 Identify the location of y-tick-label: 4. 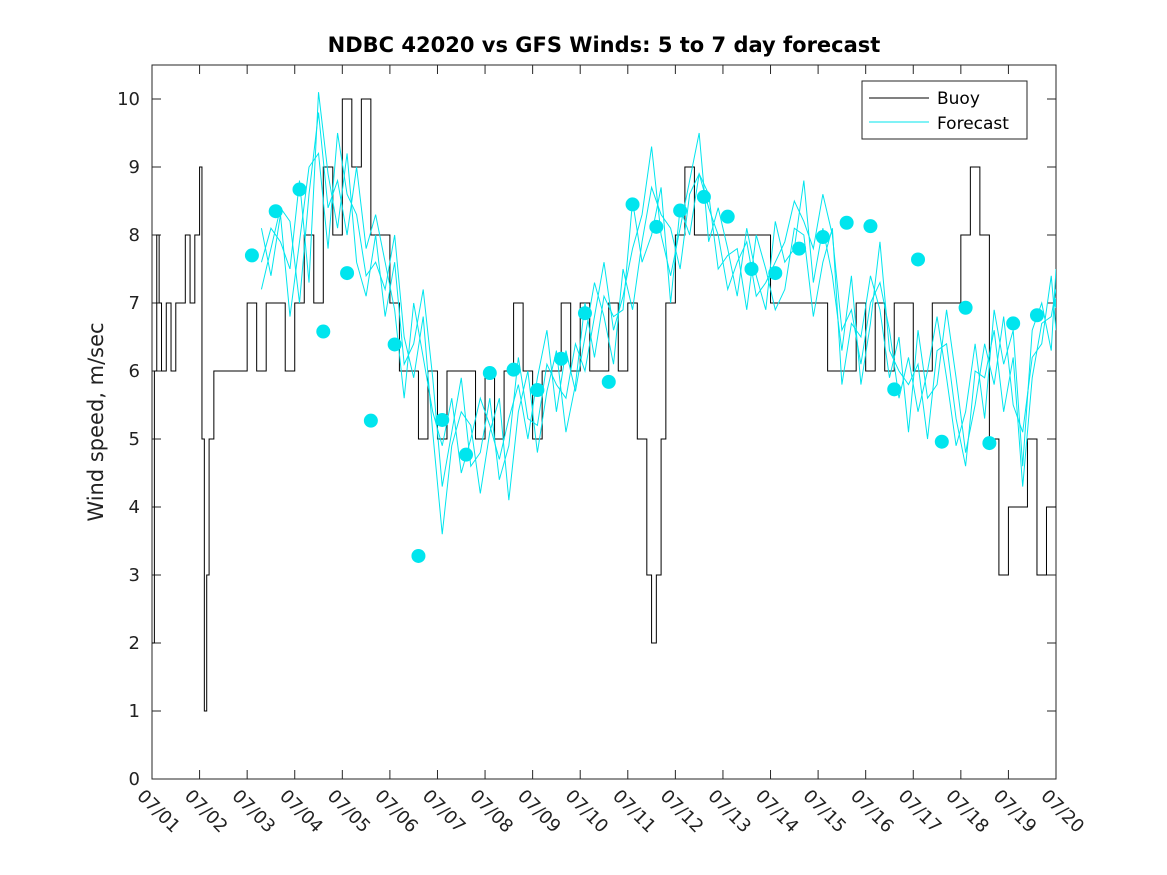
(134, 507).